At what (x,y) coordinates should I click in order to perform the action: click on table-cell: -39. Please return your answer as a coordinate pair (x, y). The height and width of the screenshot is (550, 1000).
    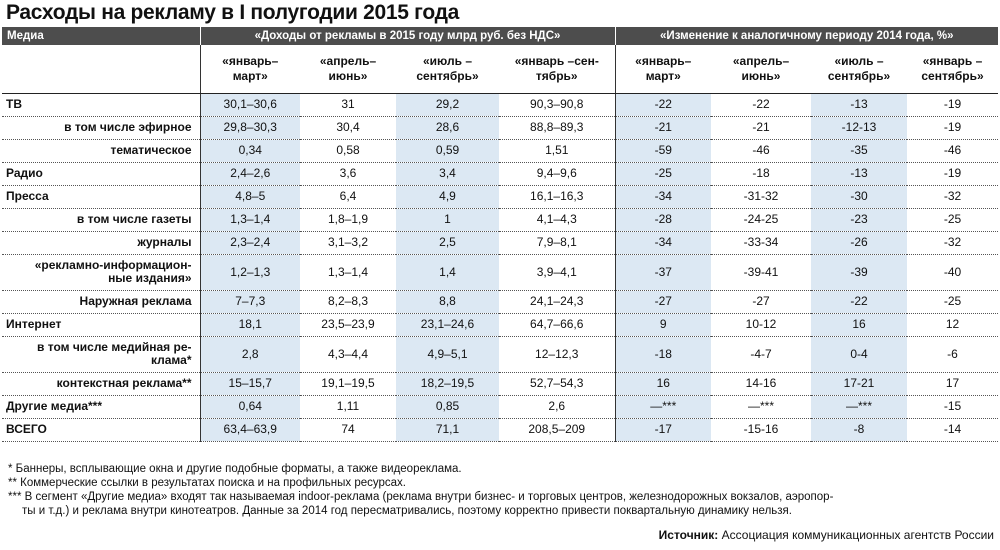
    Looking at the image, I should click on (859, 272).